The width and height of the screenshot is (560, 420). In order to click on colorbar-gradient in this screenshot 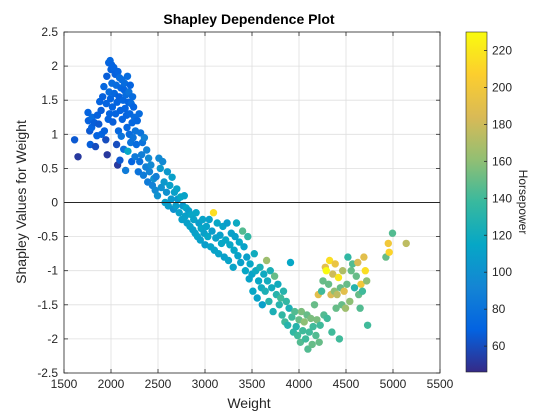, I will do `click(476, 202)`.